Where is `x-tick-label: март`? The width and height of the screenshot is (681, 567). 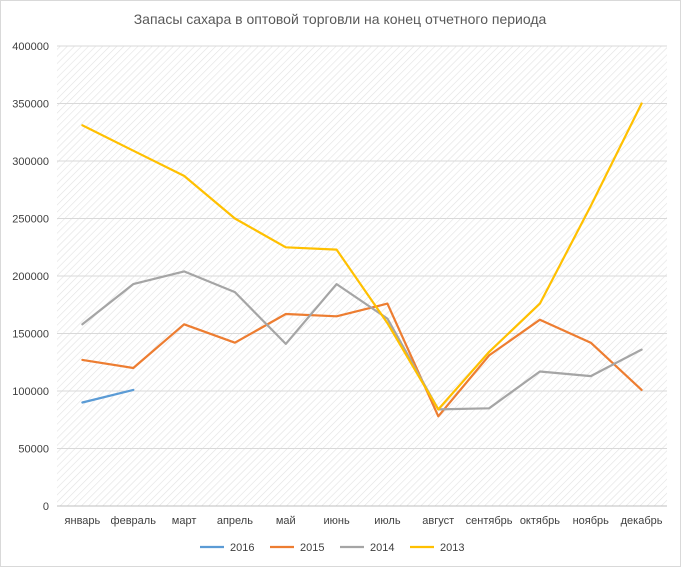 x-tick-label: март is located at coordinates (184, 521).